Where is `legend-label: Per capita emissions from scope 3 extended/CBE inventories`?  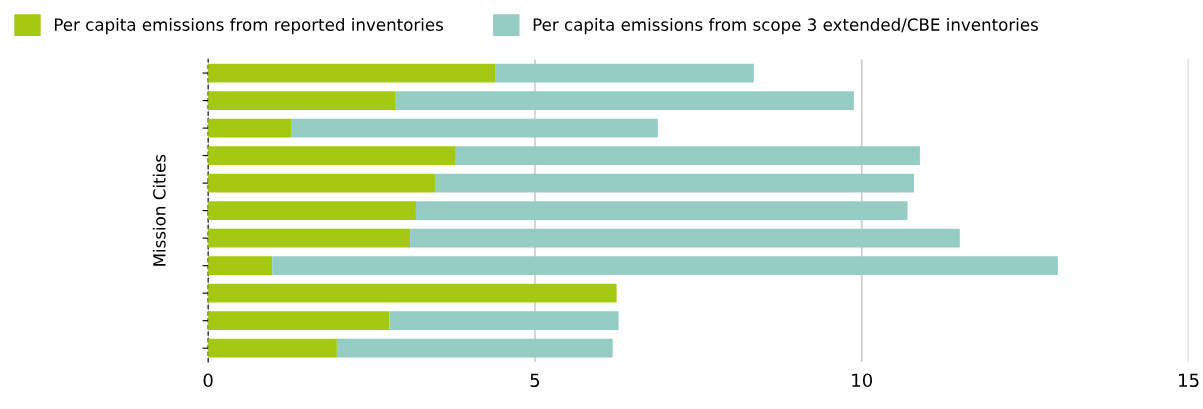 legend-label: Per capita emissions from scope 3 extended/CBE inventories is located at coordinates (785, 26).